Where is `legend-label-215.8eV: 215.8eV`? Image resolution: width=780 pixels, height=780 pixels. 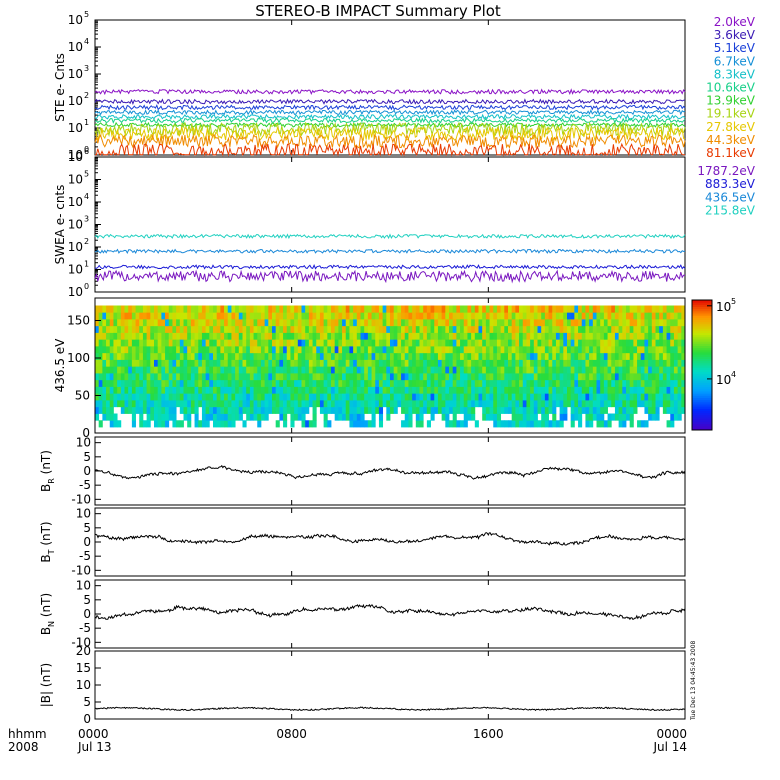
legend-label-215.8eV: 215.8eV is located at coordinates (730, 210).